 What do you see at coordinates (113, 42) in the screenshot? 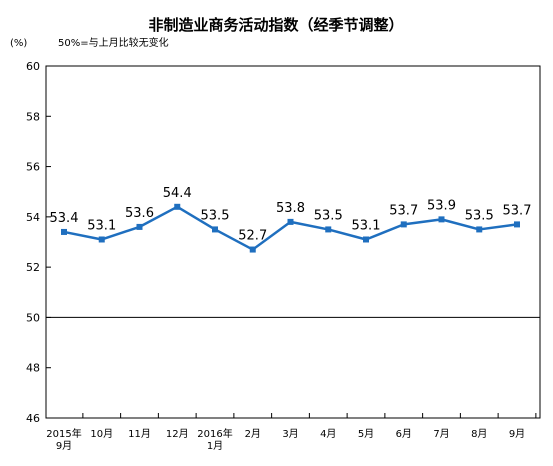
I see `reference-note: 50%=与上月比较无变化` at bounding box center [113, 42].